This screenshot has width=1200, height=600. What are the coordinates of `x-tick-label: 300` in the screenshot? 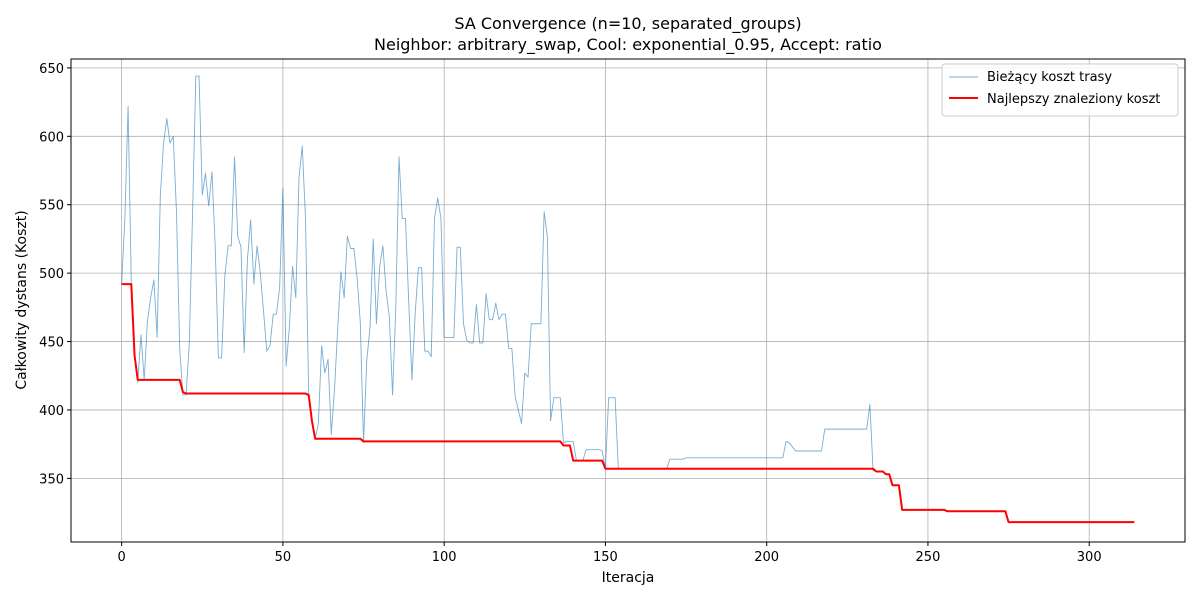 It's located at (1089, 557).